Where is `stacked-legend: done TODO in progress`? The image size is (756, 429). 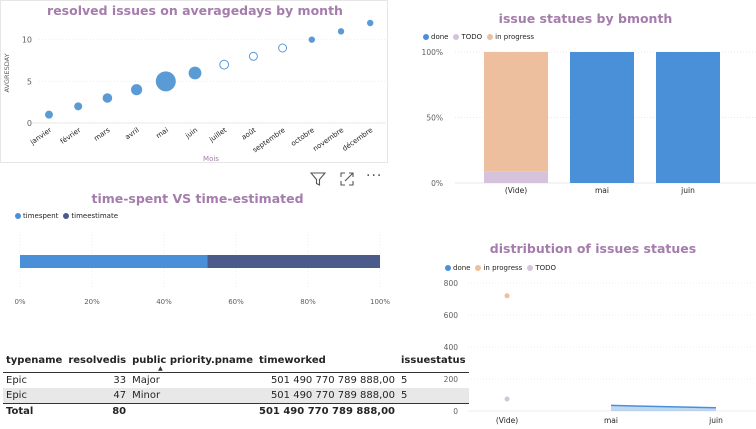
stacked-legend: done TODO in progress is located at coordinates (478, 37).